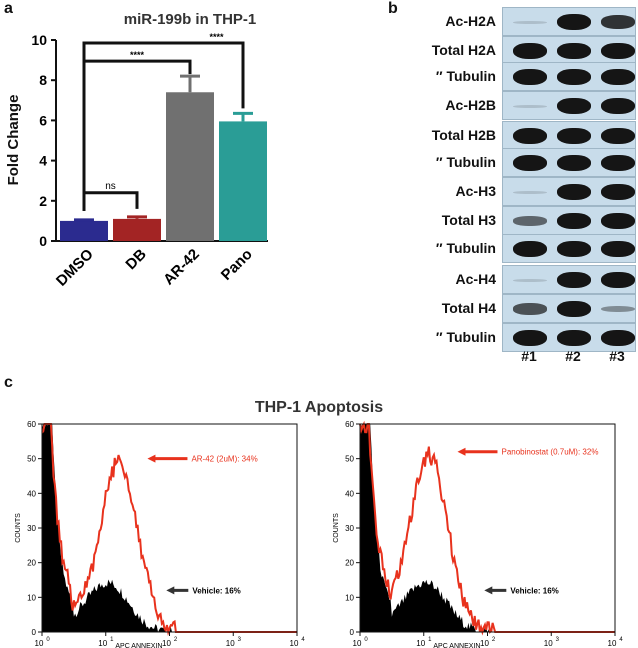  What do you see at coordinates (349, 459) in the screenshot?
I see `y-tick-label: 50` at bounding box center [349, 459].